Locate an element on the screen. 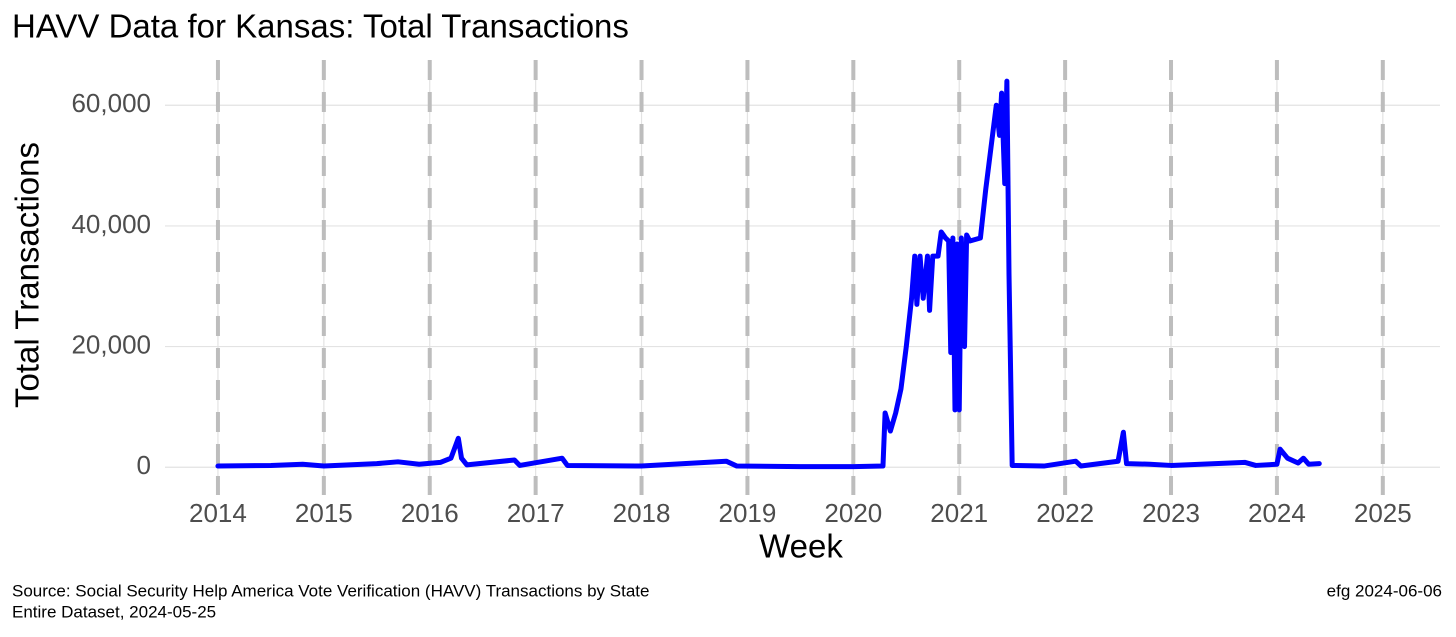 The image size is (1456, 637). x-tick-label: 2014 is located at coordinates (218, 513).